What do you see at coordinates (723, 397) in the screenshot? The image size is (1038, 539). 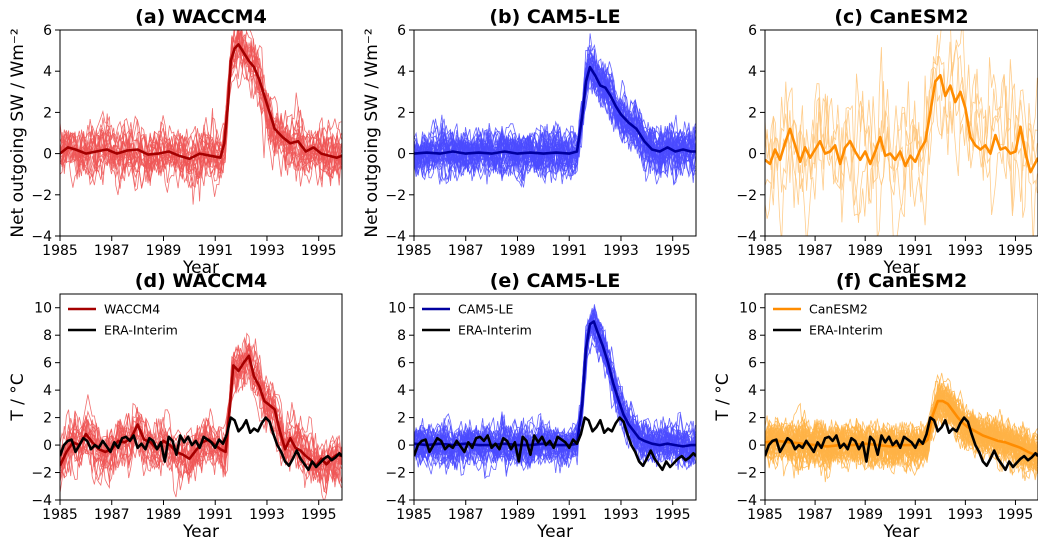 I see `y-axis-label: T / °C` at bounding box center [723, 397].